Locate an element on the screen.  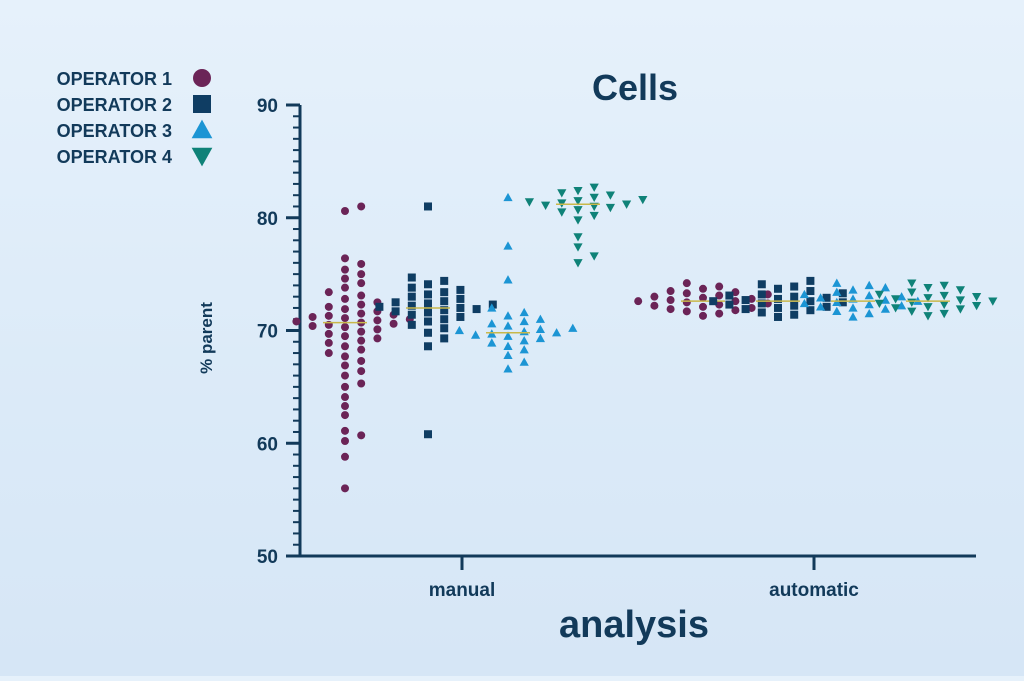
legend: OPERATOR 1 OPERATOR 2 OPERATOR 3 OPERATOR 4 is located at coordinates (135, 118).